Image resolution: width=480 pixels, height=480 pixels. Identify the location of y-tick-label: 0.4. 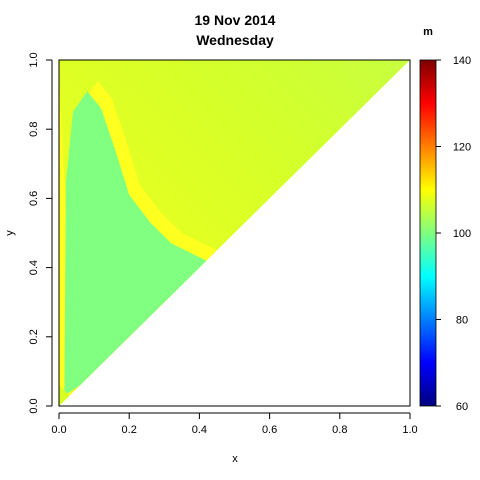
(34, 267).